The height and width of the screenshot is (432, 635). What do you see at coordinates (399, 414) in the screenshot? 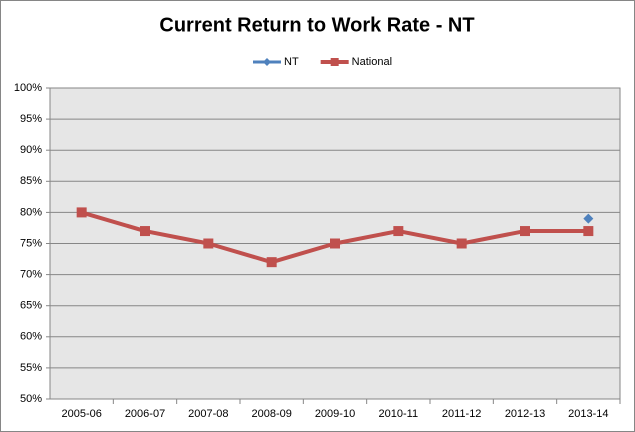
I see `x-tick-label: 2010-11` at bounding box center [399, 414].